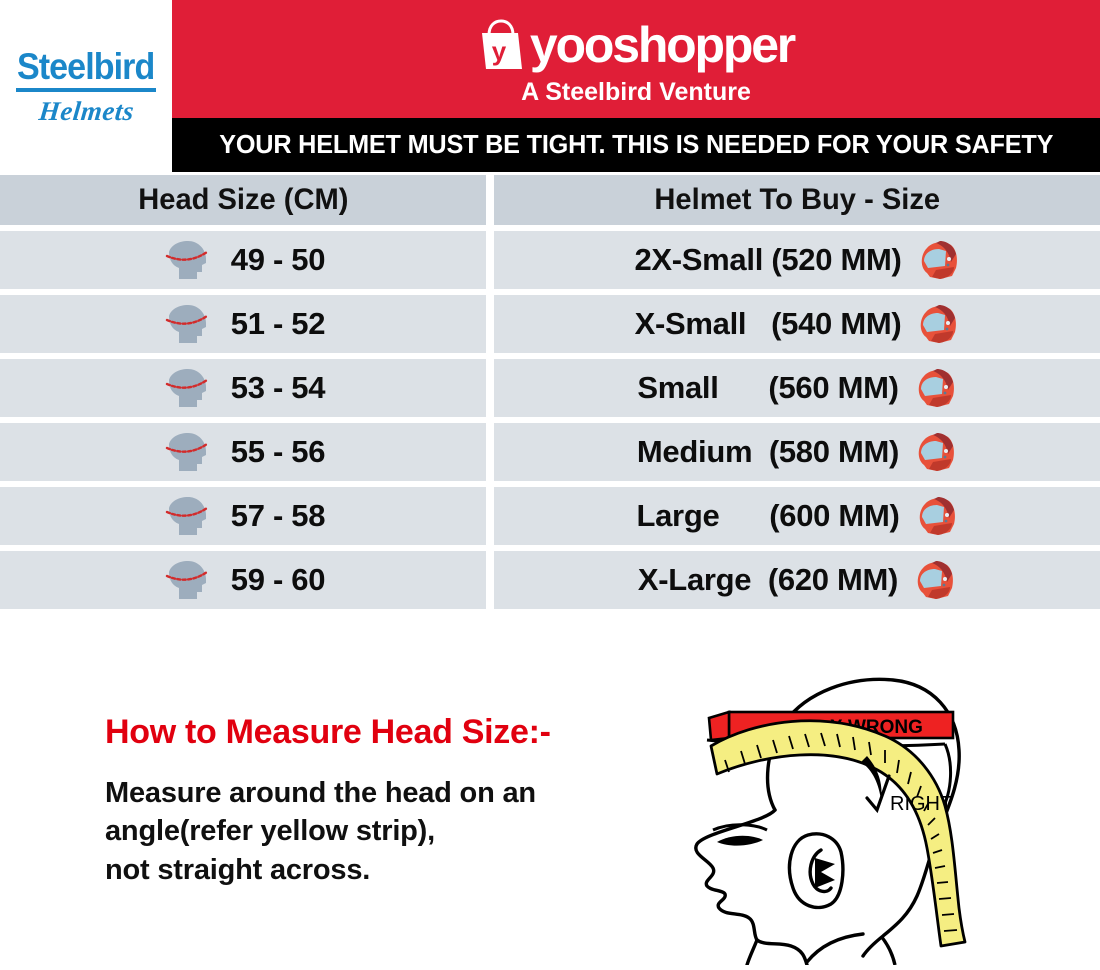 The image size is (1100, 970). What do you see at coordinates (278, 323) in the screenshot?
I see `head-size-value: 51 - 52` at bounding box center [278, 323].